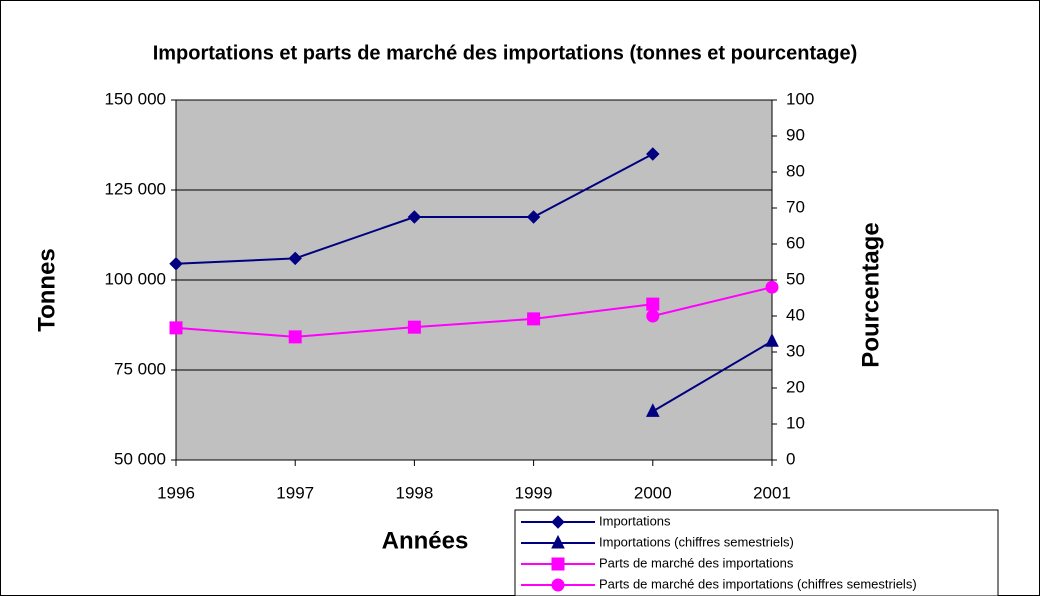  Describe the element at coordinates (795, 170) in the screenshot. I see `y2-tick-label: 80` at that location.